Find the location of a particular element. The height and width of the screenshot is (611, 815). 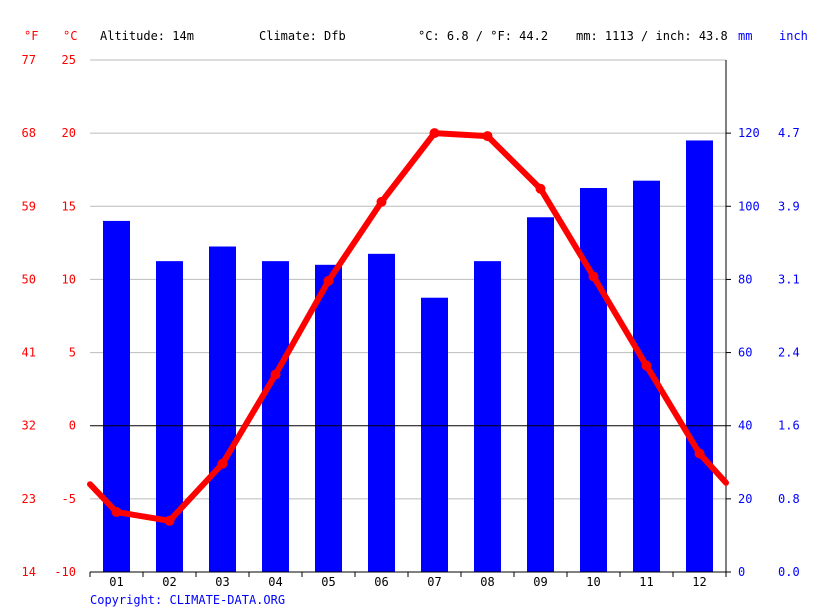

y-tick-c--5: -5 is located at coordinates (69, 499).